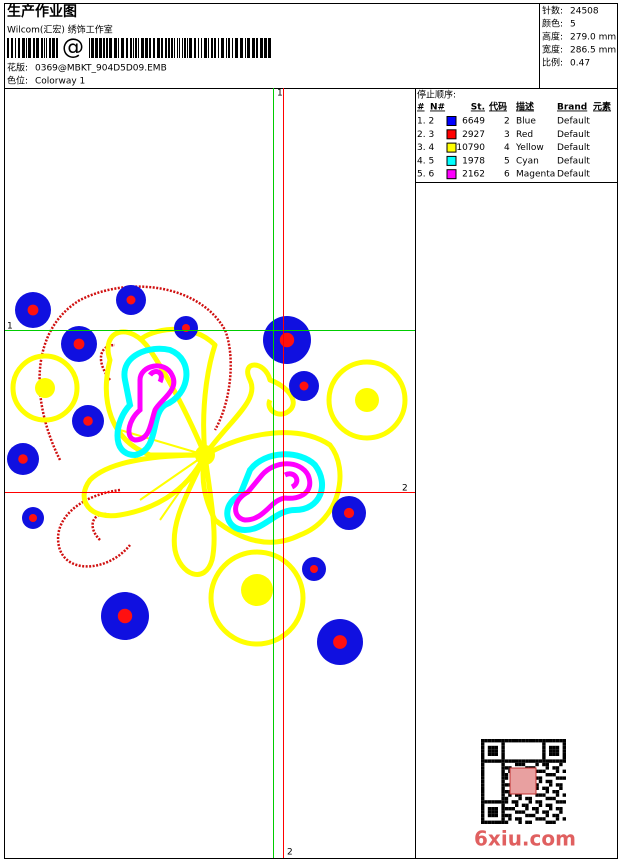 The image size is (620, 860). Describe the element at coordinates (552, 63) in the screenshot. I see `info-label: 比例:` at that location.